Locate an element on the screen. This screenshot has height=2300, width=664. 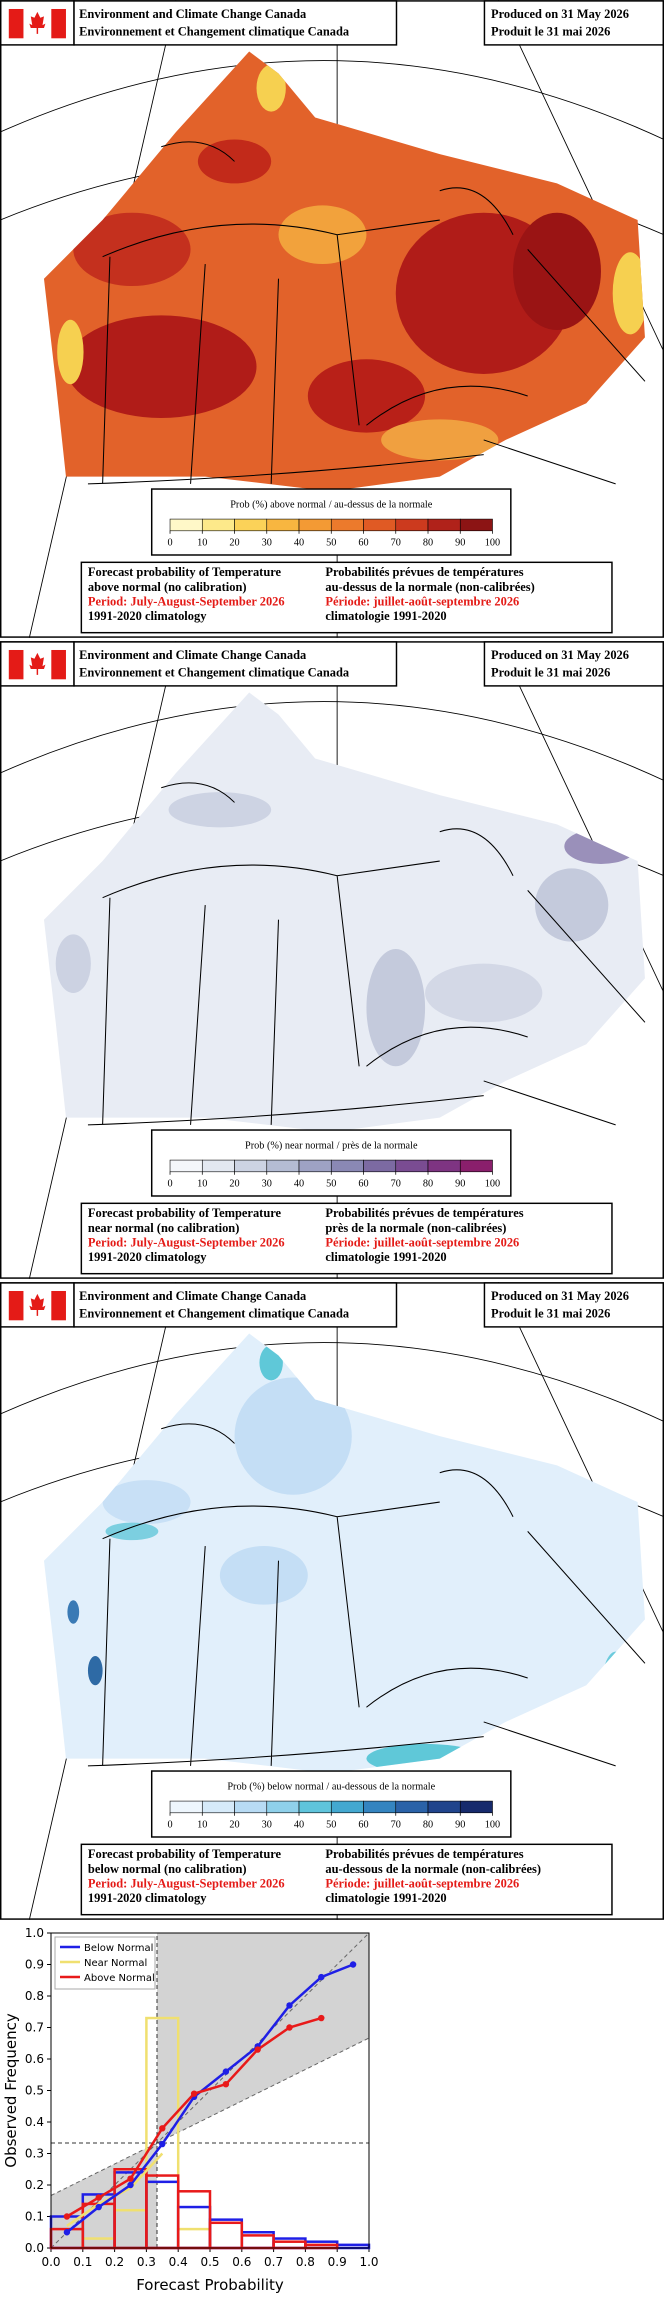
x-tick-label: 0.8 is located at coordinates (305, 2262).